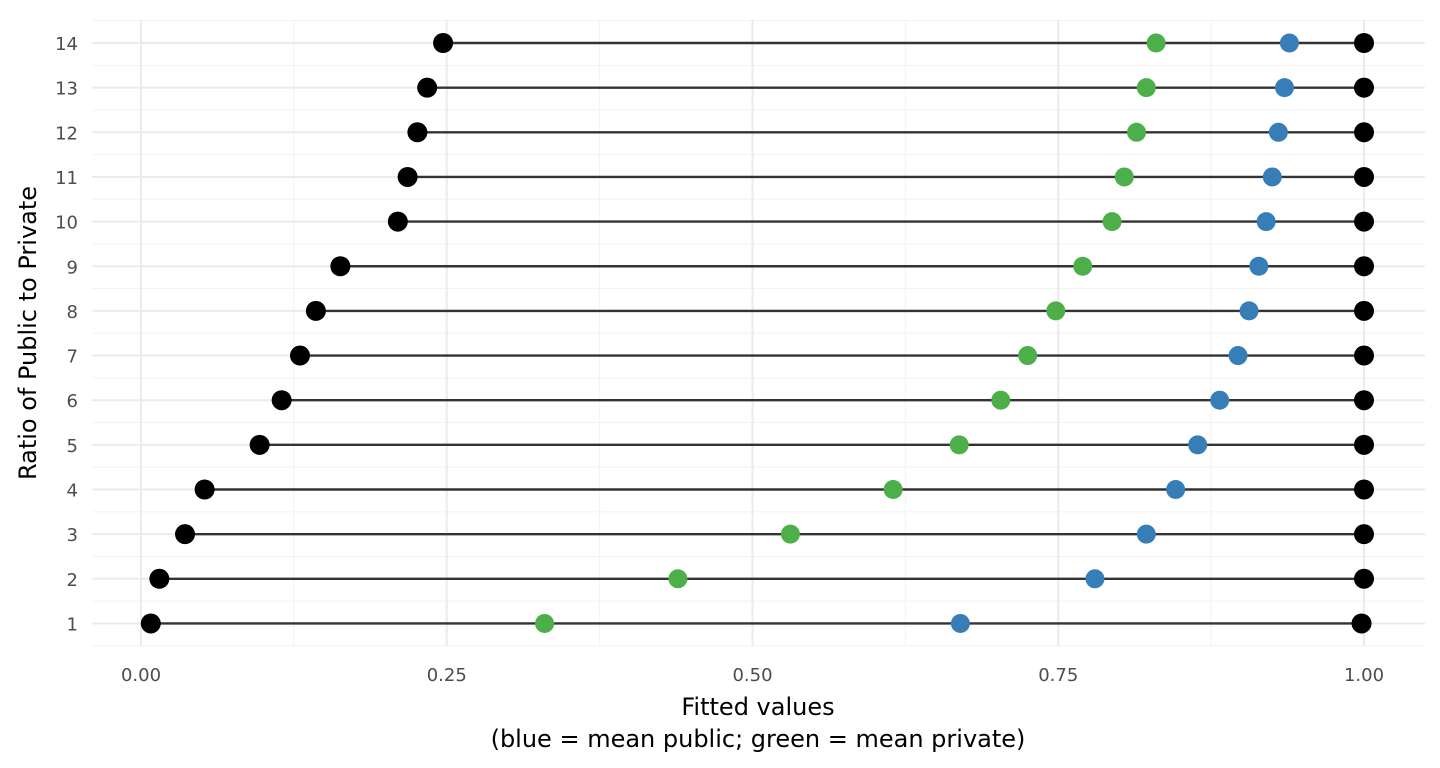 Image resolution: width=1440 pixels, height=768 pixels. I want to click on x-tick-label: 0.25, so click(447, 675).